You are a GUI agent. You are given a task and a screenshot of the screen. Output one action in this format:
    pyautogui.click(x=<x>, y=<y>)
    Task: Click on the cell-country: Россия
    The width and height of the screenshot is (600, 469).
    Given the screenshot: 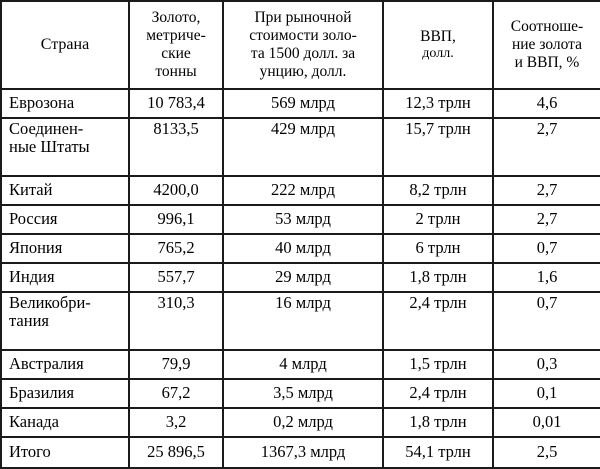 What is the action you would take?
    pyautogui.click(x=65, y=219)
    